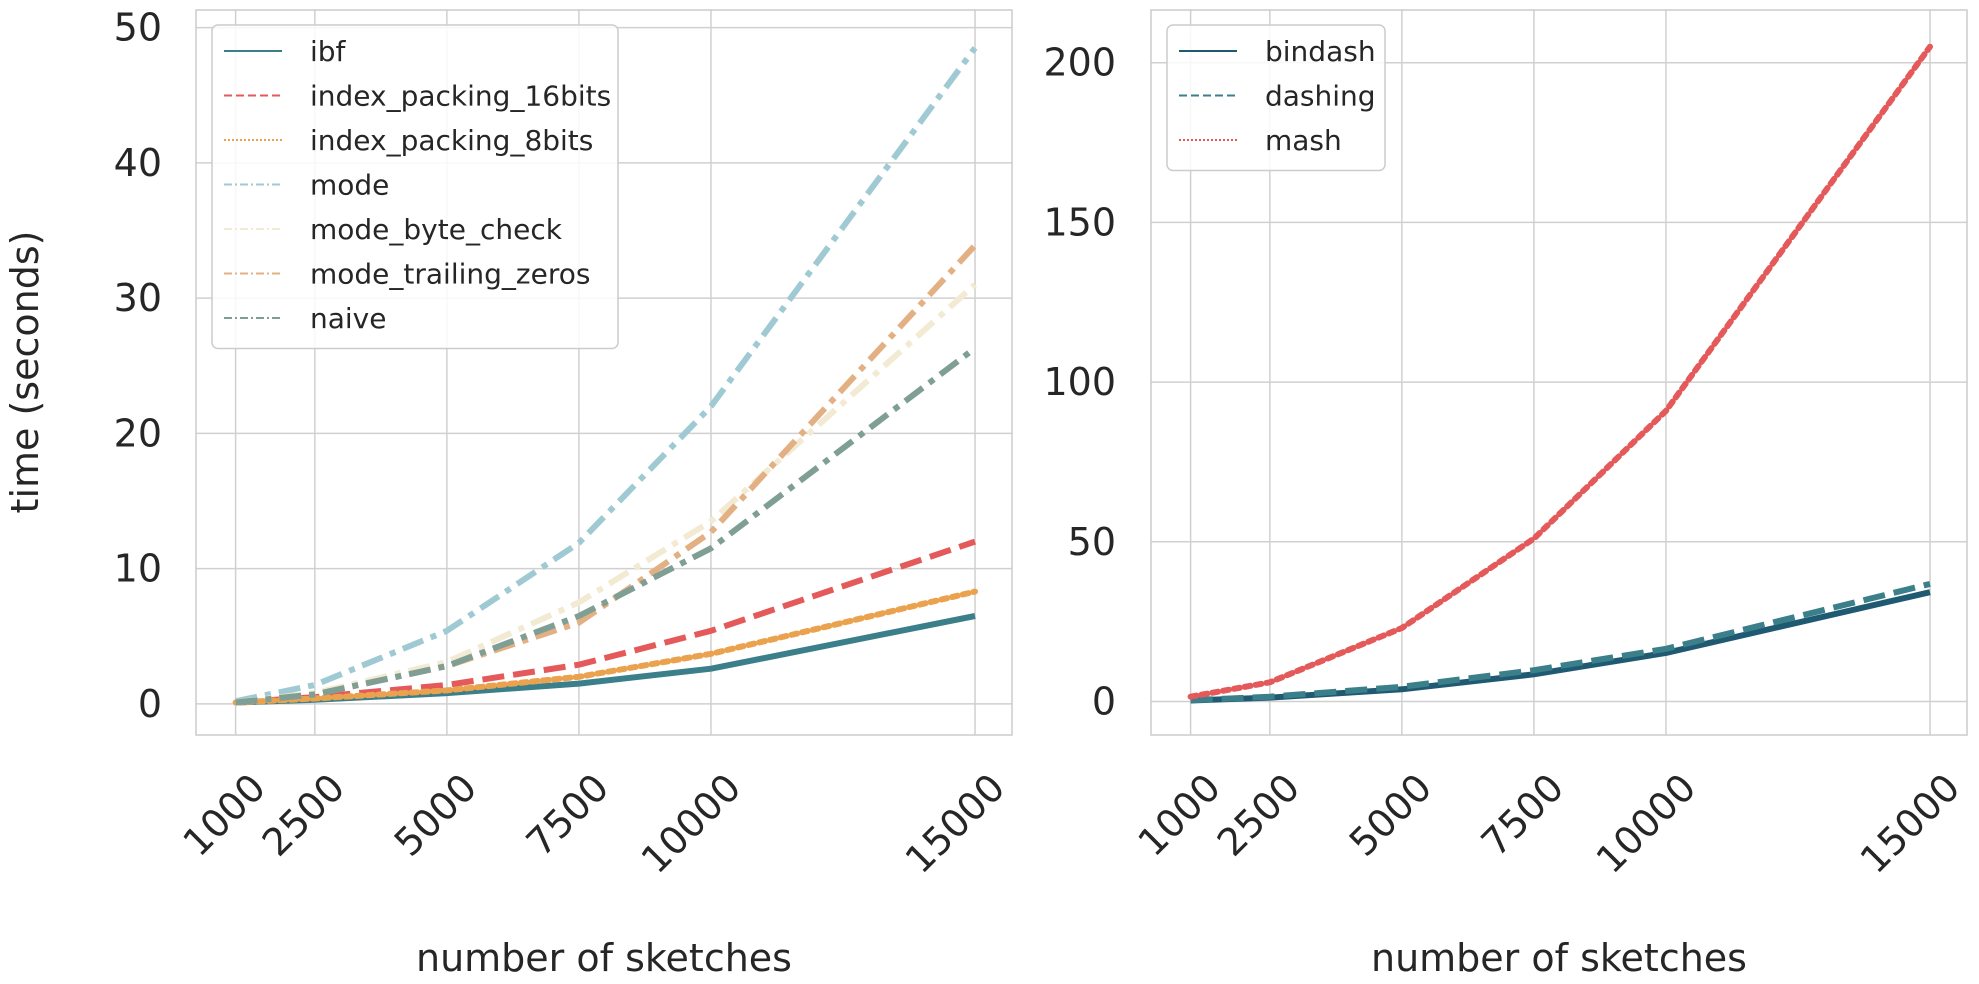  What do you see at coordinates (1560, 642) in the screenshot?
I see `right-series-line-dashing` at bounding box center [1560, 642].